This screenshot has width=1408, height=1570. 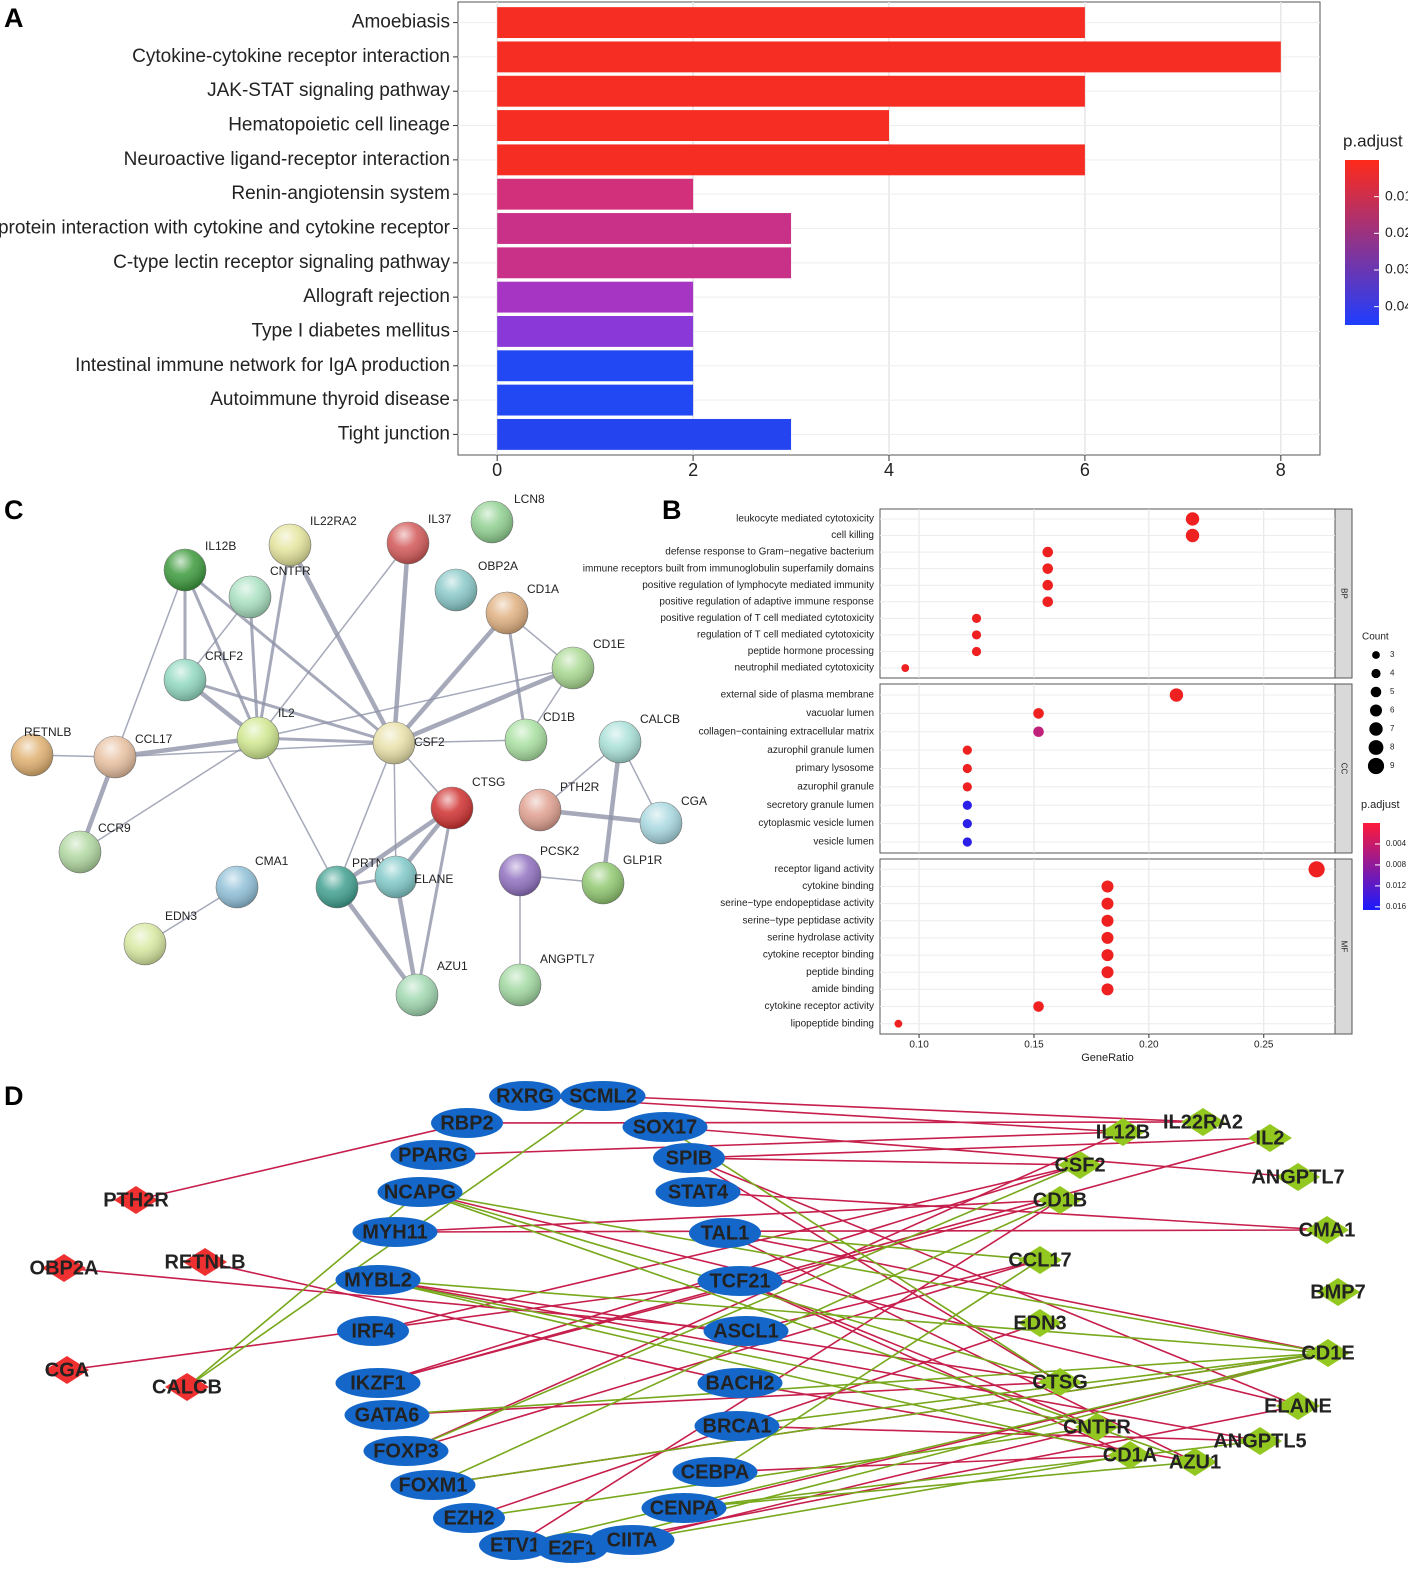 What do you see at coordinates (832, 1023) in the screenshot?
I see `y-tick-label: lipopeptide binding` at bounding box center [832, 1023].